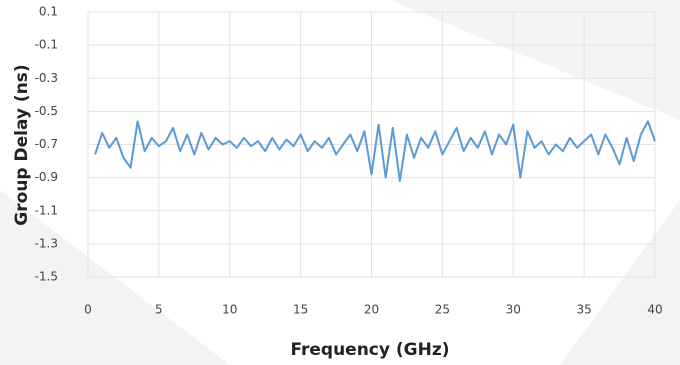 This screenshot has height=365, width=680. What do you see at coordinates (46, 144) in the screenshot?
I see `y-tick-label: -0.7` at bounding box center [46, 144].